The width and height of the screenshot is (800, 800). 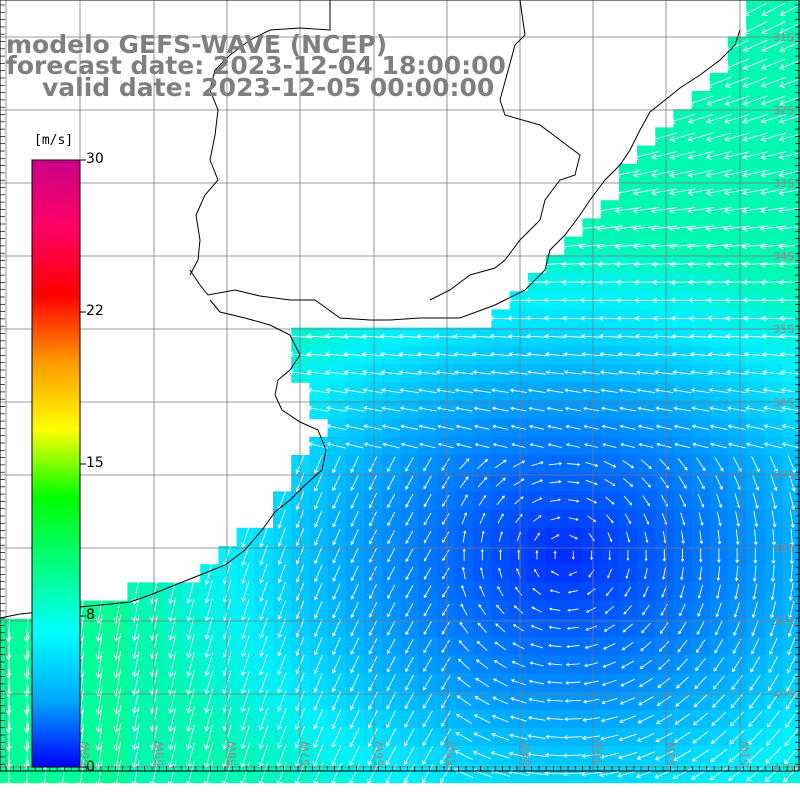 I want to click on lat-label: 31S, so click(x=783, y=37).